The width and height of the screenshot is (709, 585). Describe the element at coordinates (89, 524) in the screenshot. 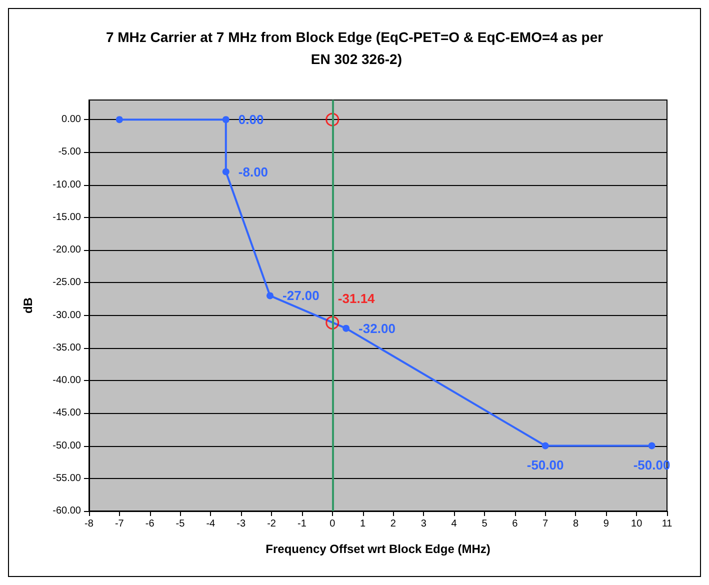

I see `x-tick-label: -8` at that location.